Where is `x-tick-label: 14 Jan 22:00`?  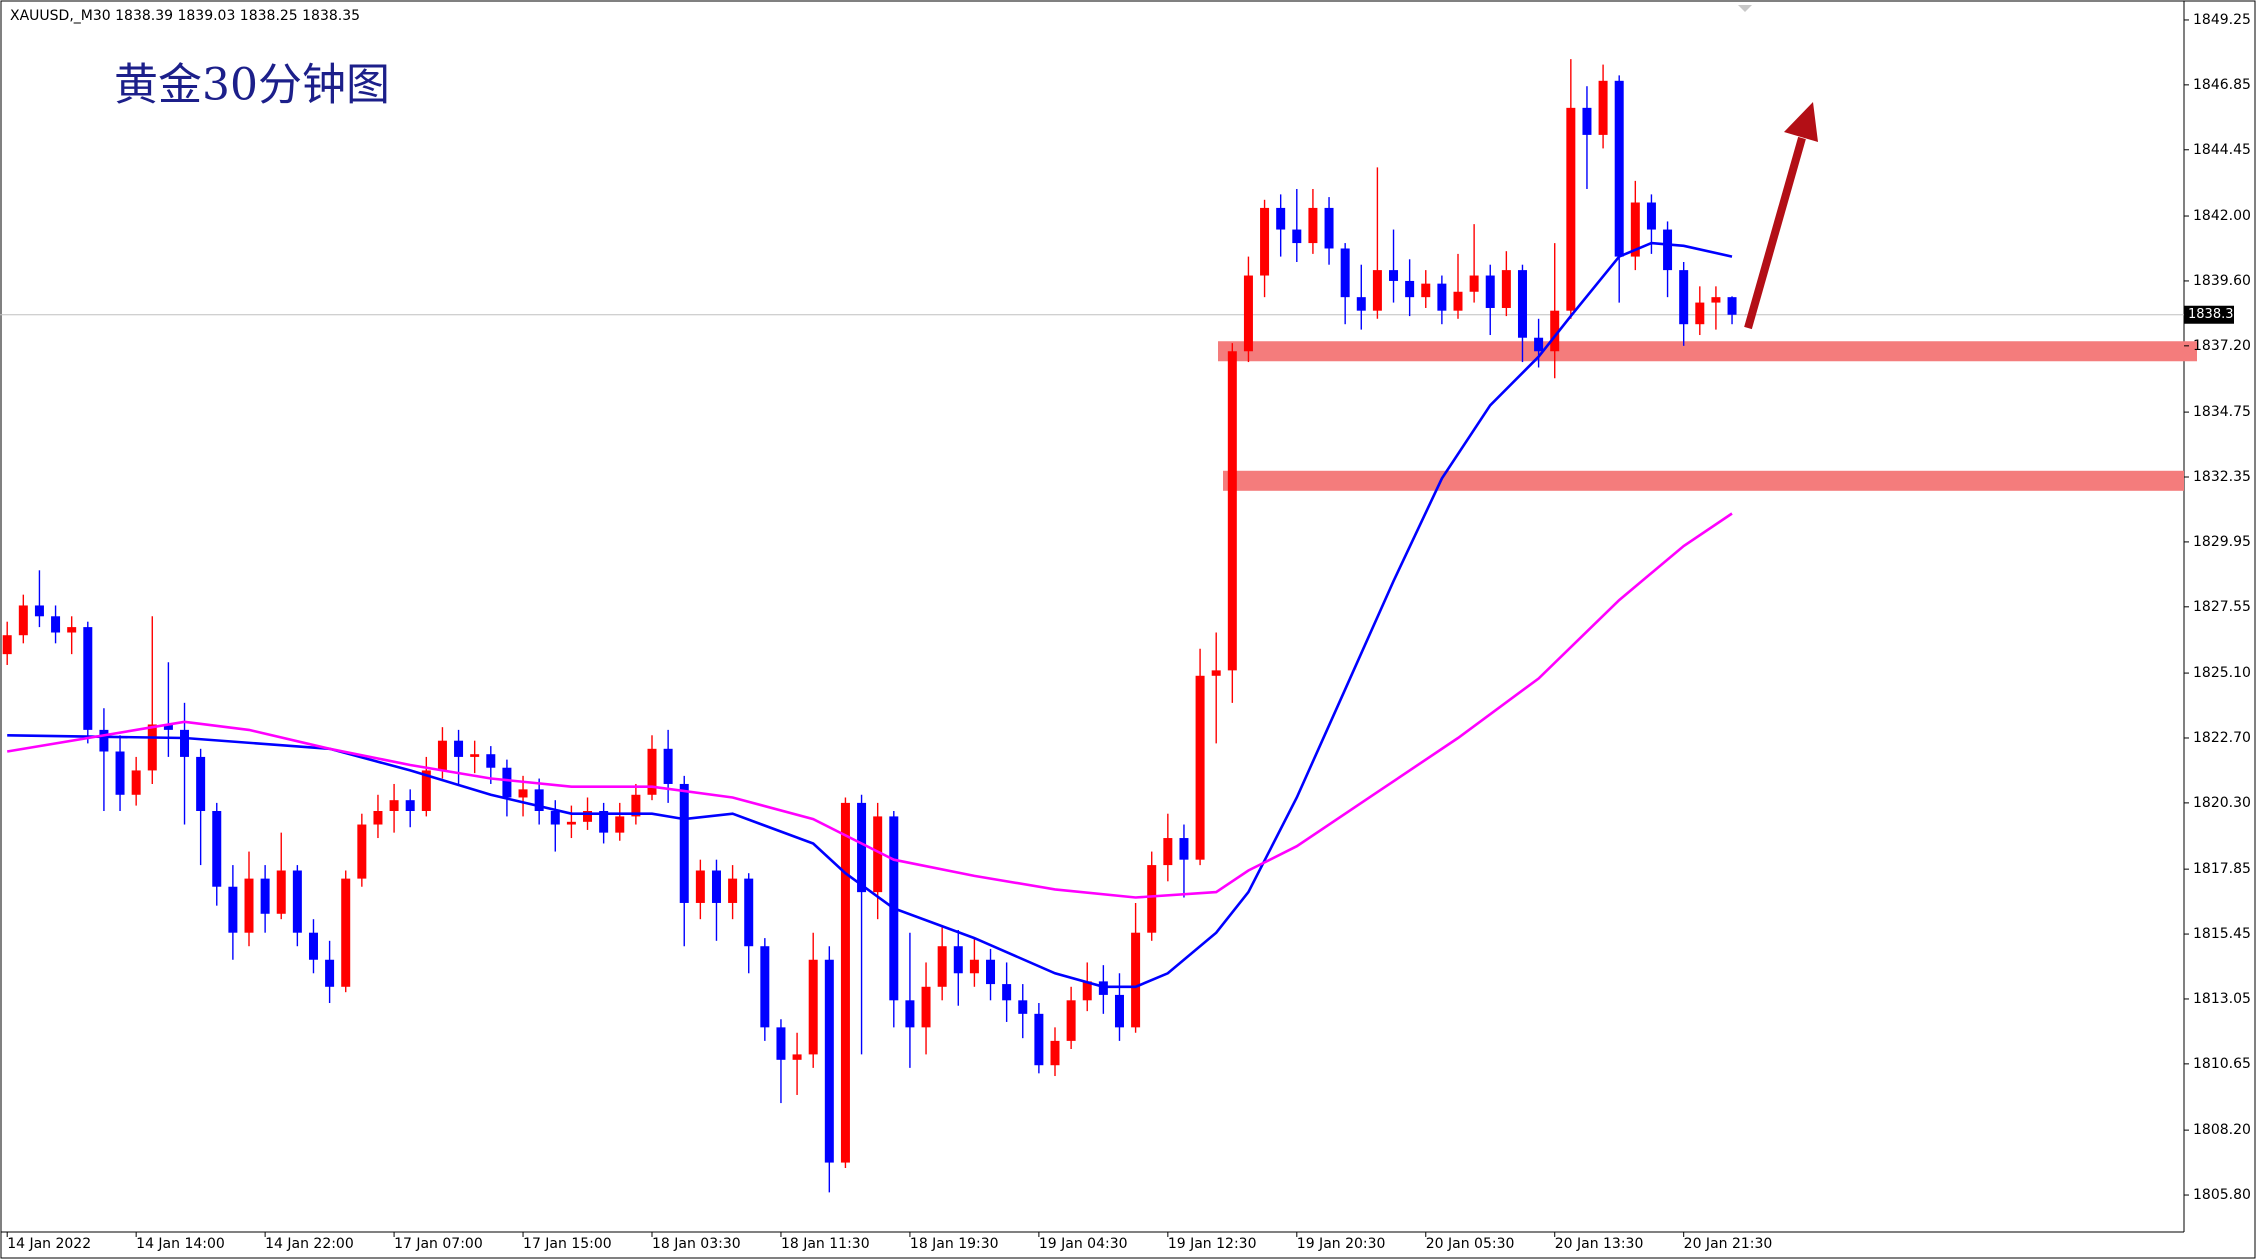 x-tick-label: 14 Jan 22:00 is located at coordinates (309, 1244).